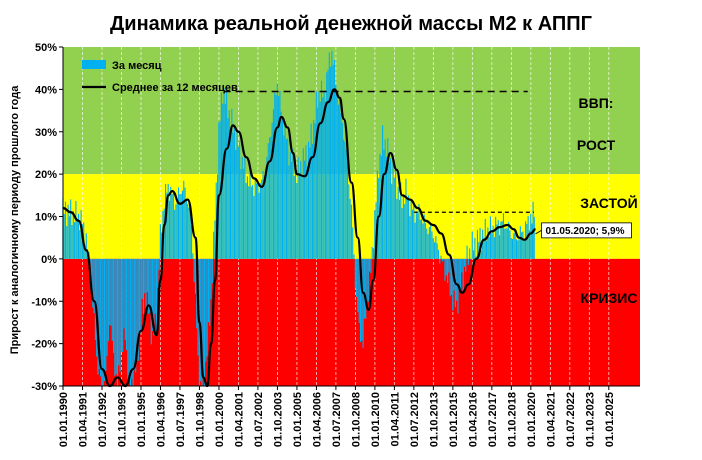 The width and height of the screenshot is (702, 460). What do you see at coordinates (200, 419) in the screenshot?
I see `x-tick-label: 01.10.1998` at bounding box center [200, 419].